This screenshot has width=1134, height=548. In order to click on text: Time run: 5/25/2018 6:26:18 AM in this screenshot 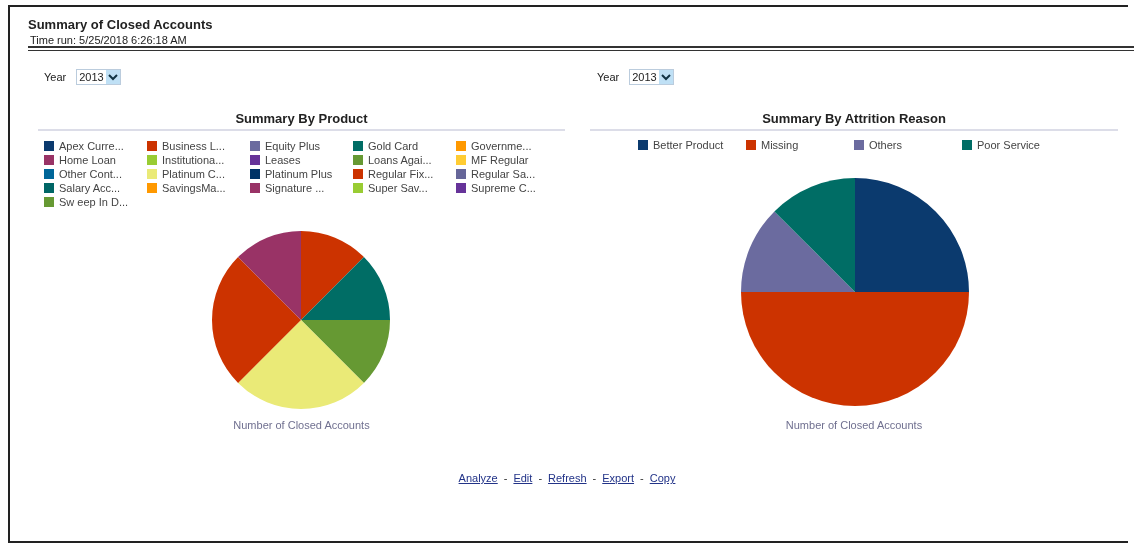, I will do `click(108, 40)`.